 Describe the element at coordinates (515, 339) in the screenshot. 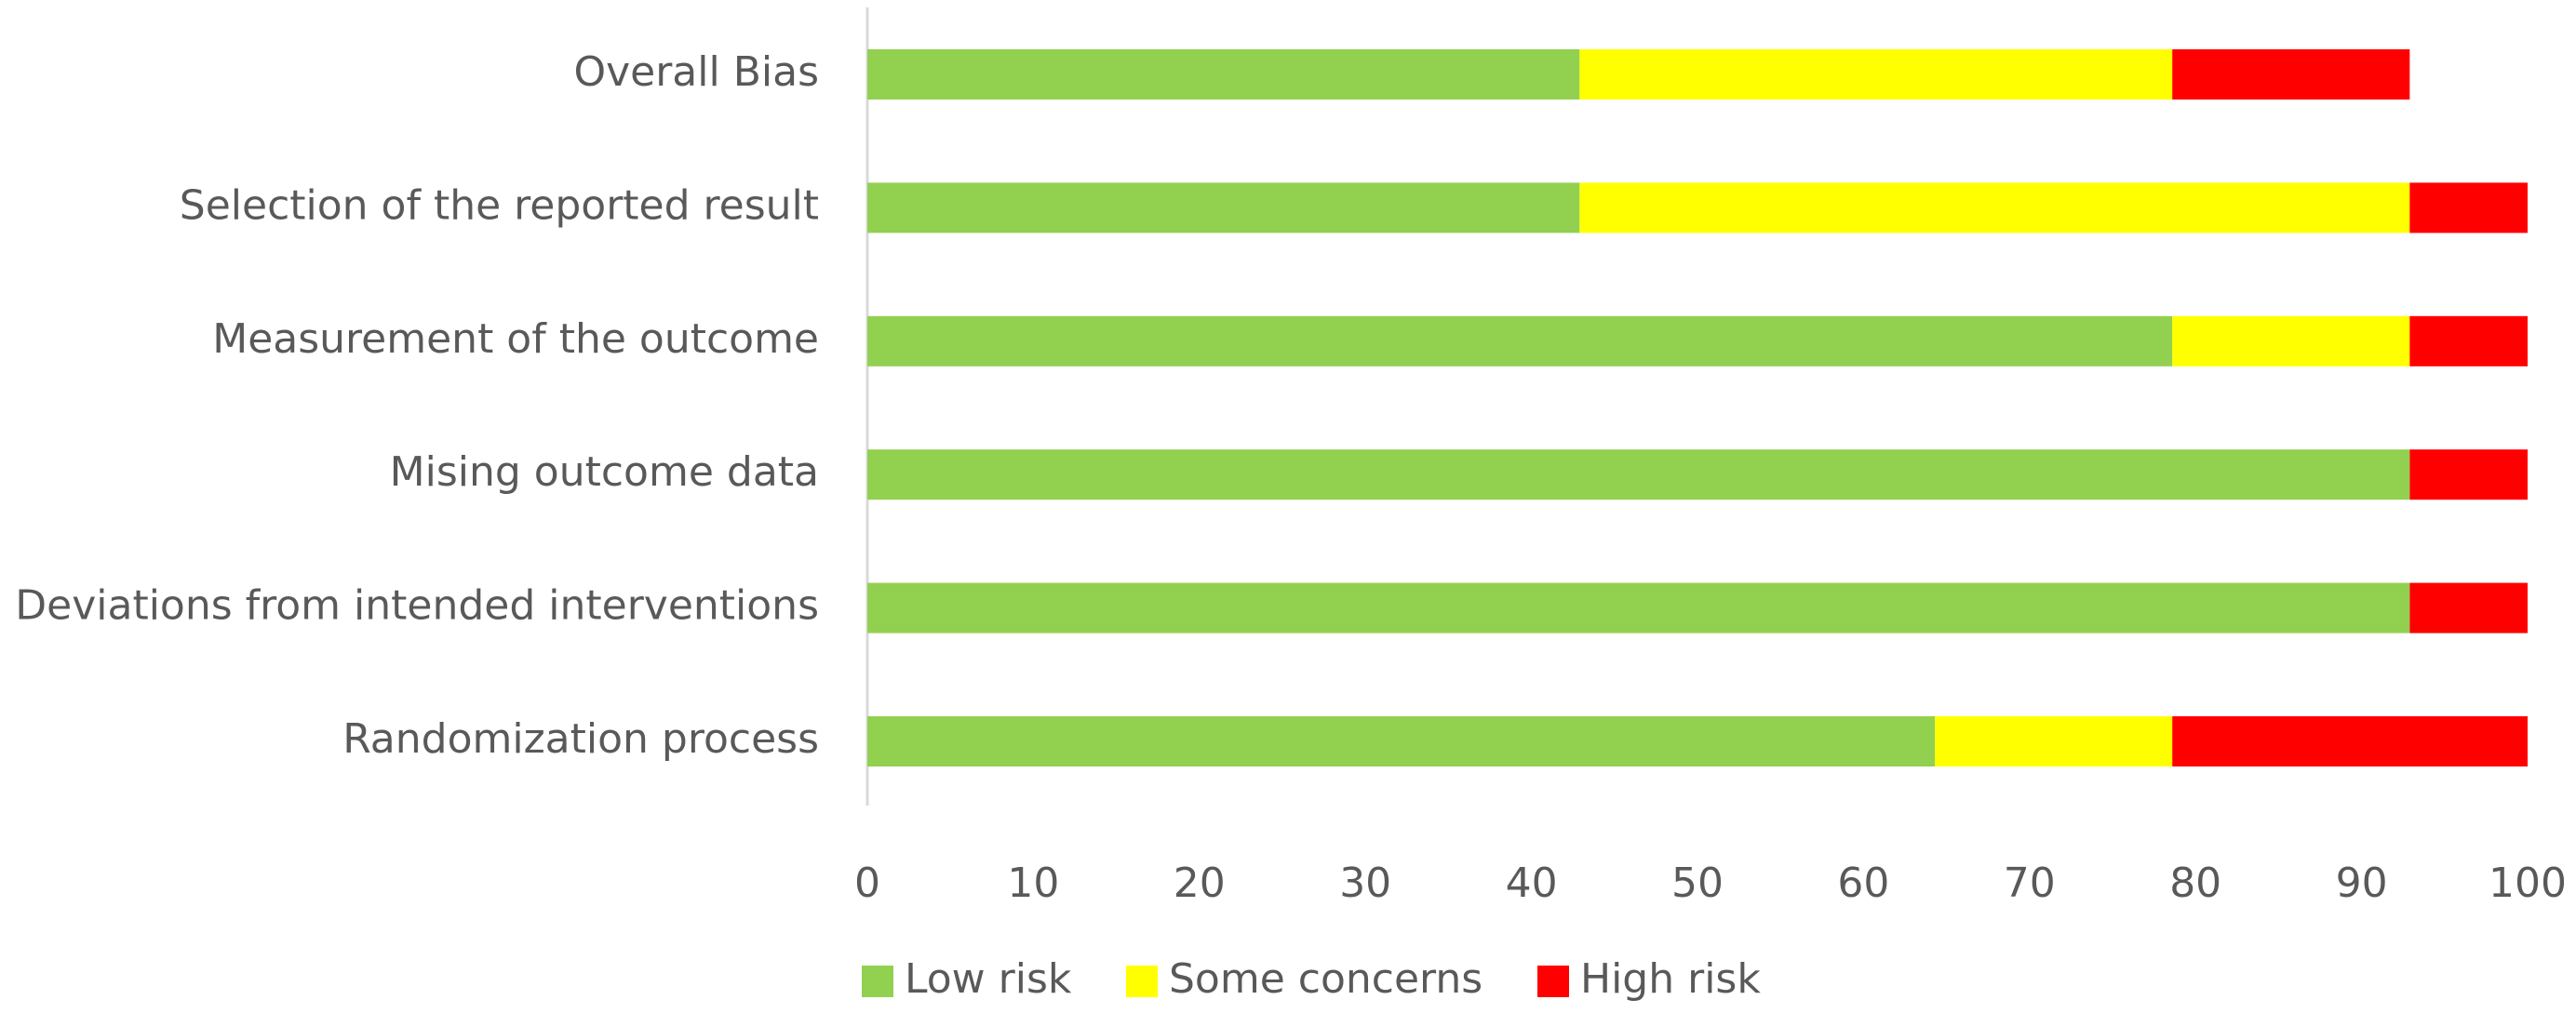

I see `category-label: Measurement of the outcome` at that location.